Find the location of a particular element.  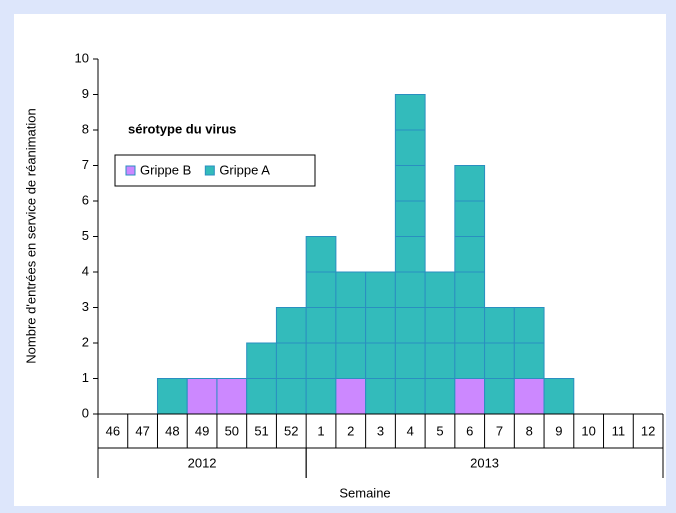

legend-title: sérotype du virus is located at coordinates (182, 128).